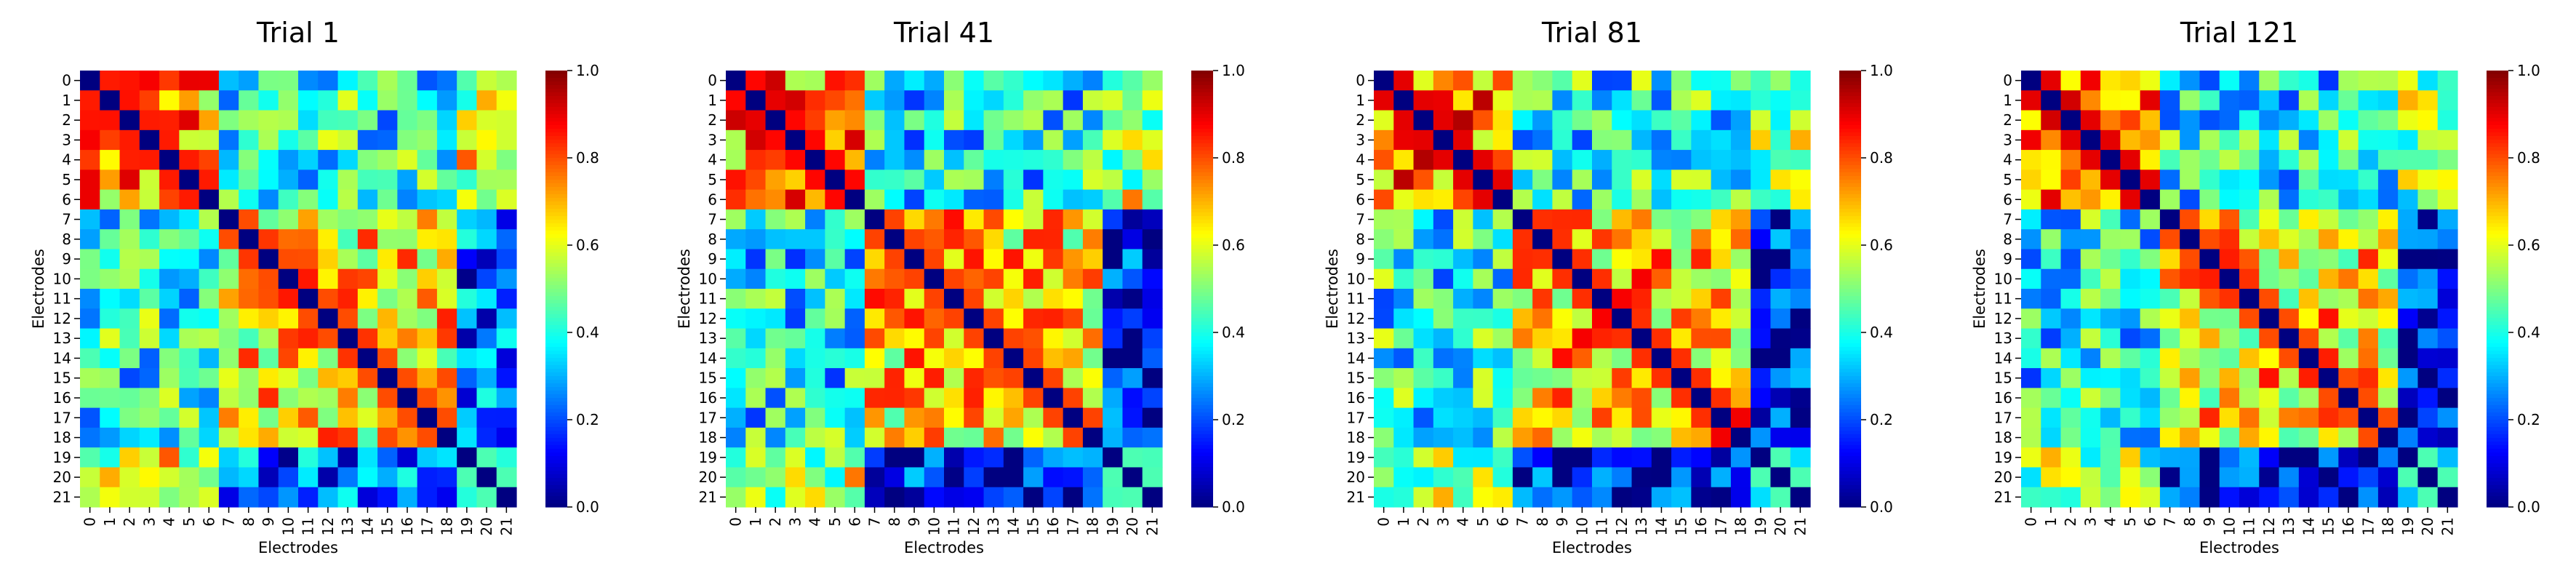 The height and width of the screenshot is (571, 2576). What do you see at coordinates (1356, 338) in the screenshot?
I see `y-tick-label: 13` at bounding box center [1356, 338].